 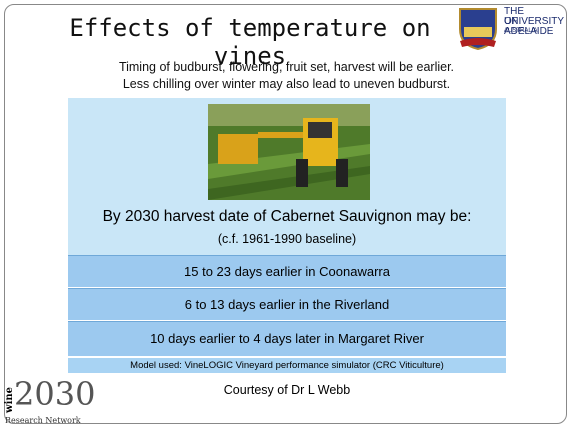 I want to click on crest, so click(x=478, y=29).